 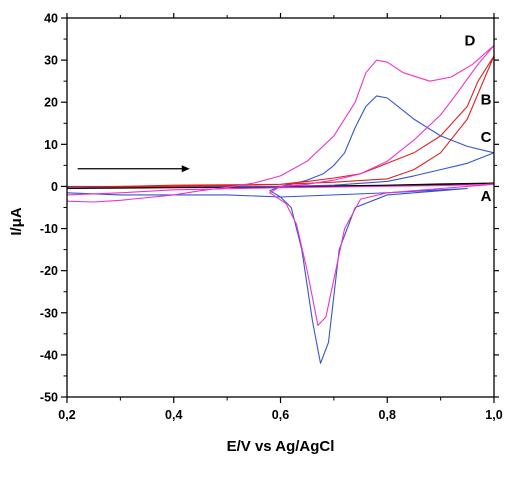 What do you see at coordinates (16, 221) in the screenshot?
I see `y-axis-title: I/μA` at bounding box center [16, 221].